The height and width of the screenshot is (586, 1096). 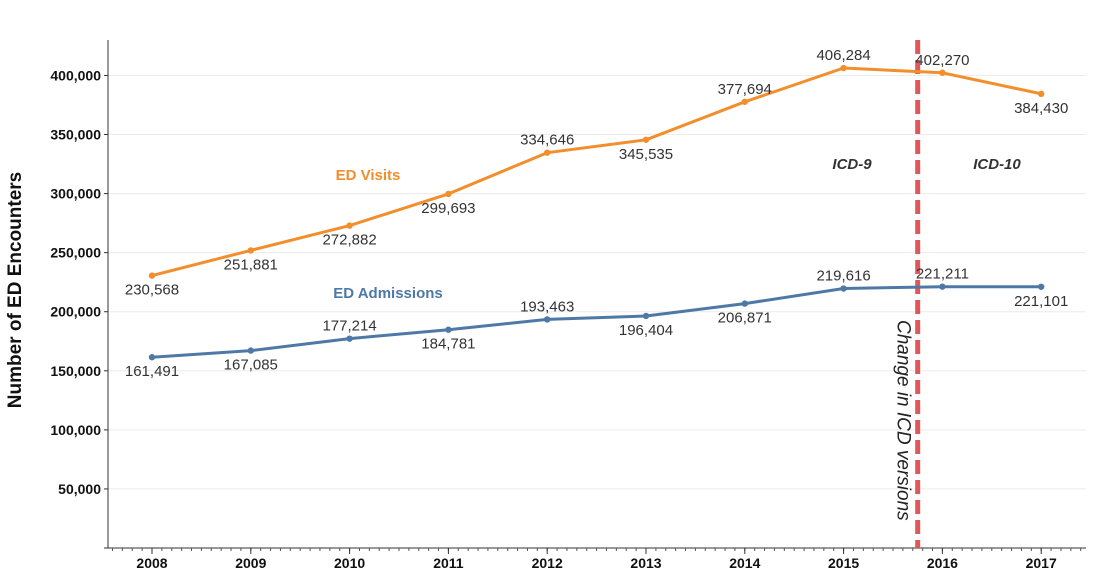 I want to click on ed-visits-data-label: 345,535, so click(x=646, y=154).